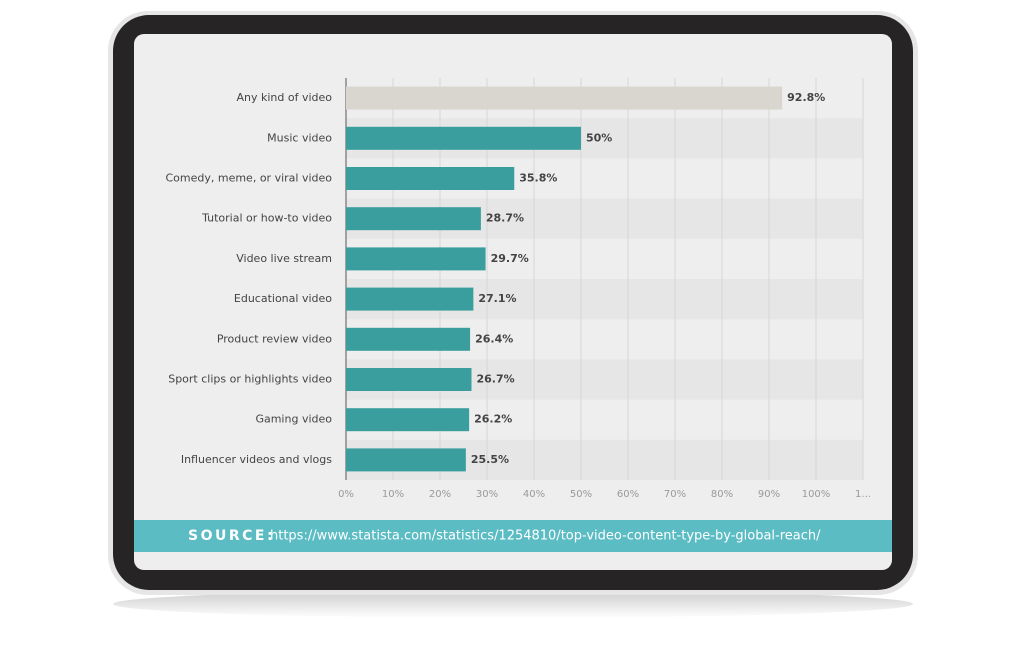  I want to click on x-tick-label: 40%, so click(534, 494).